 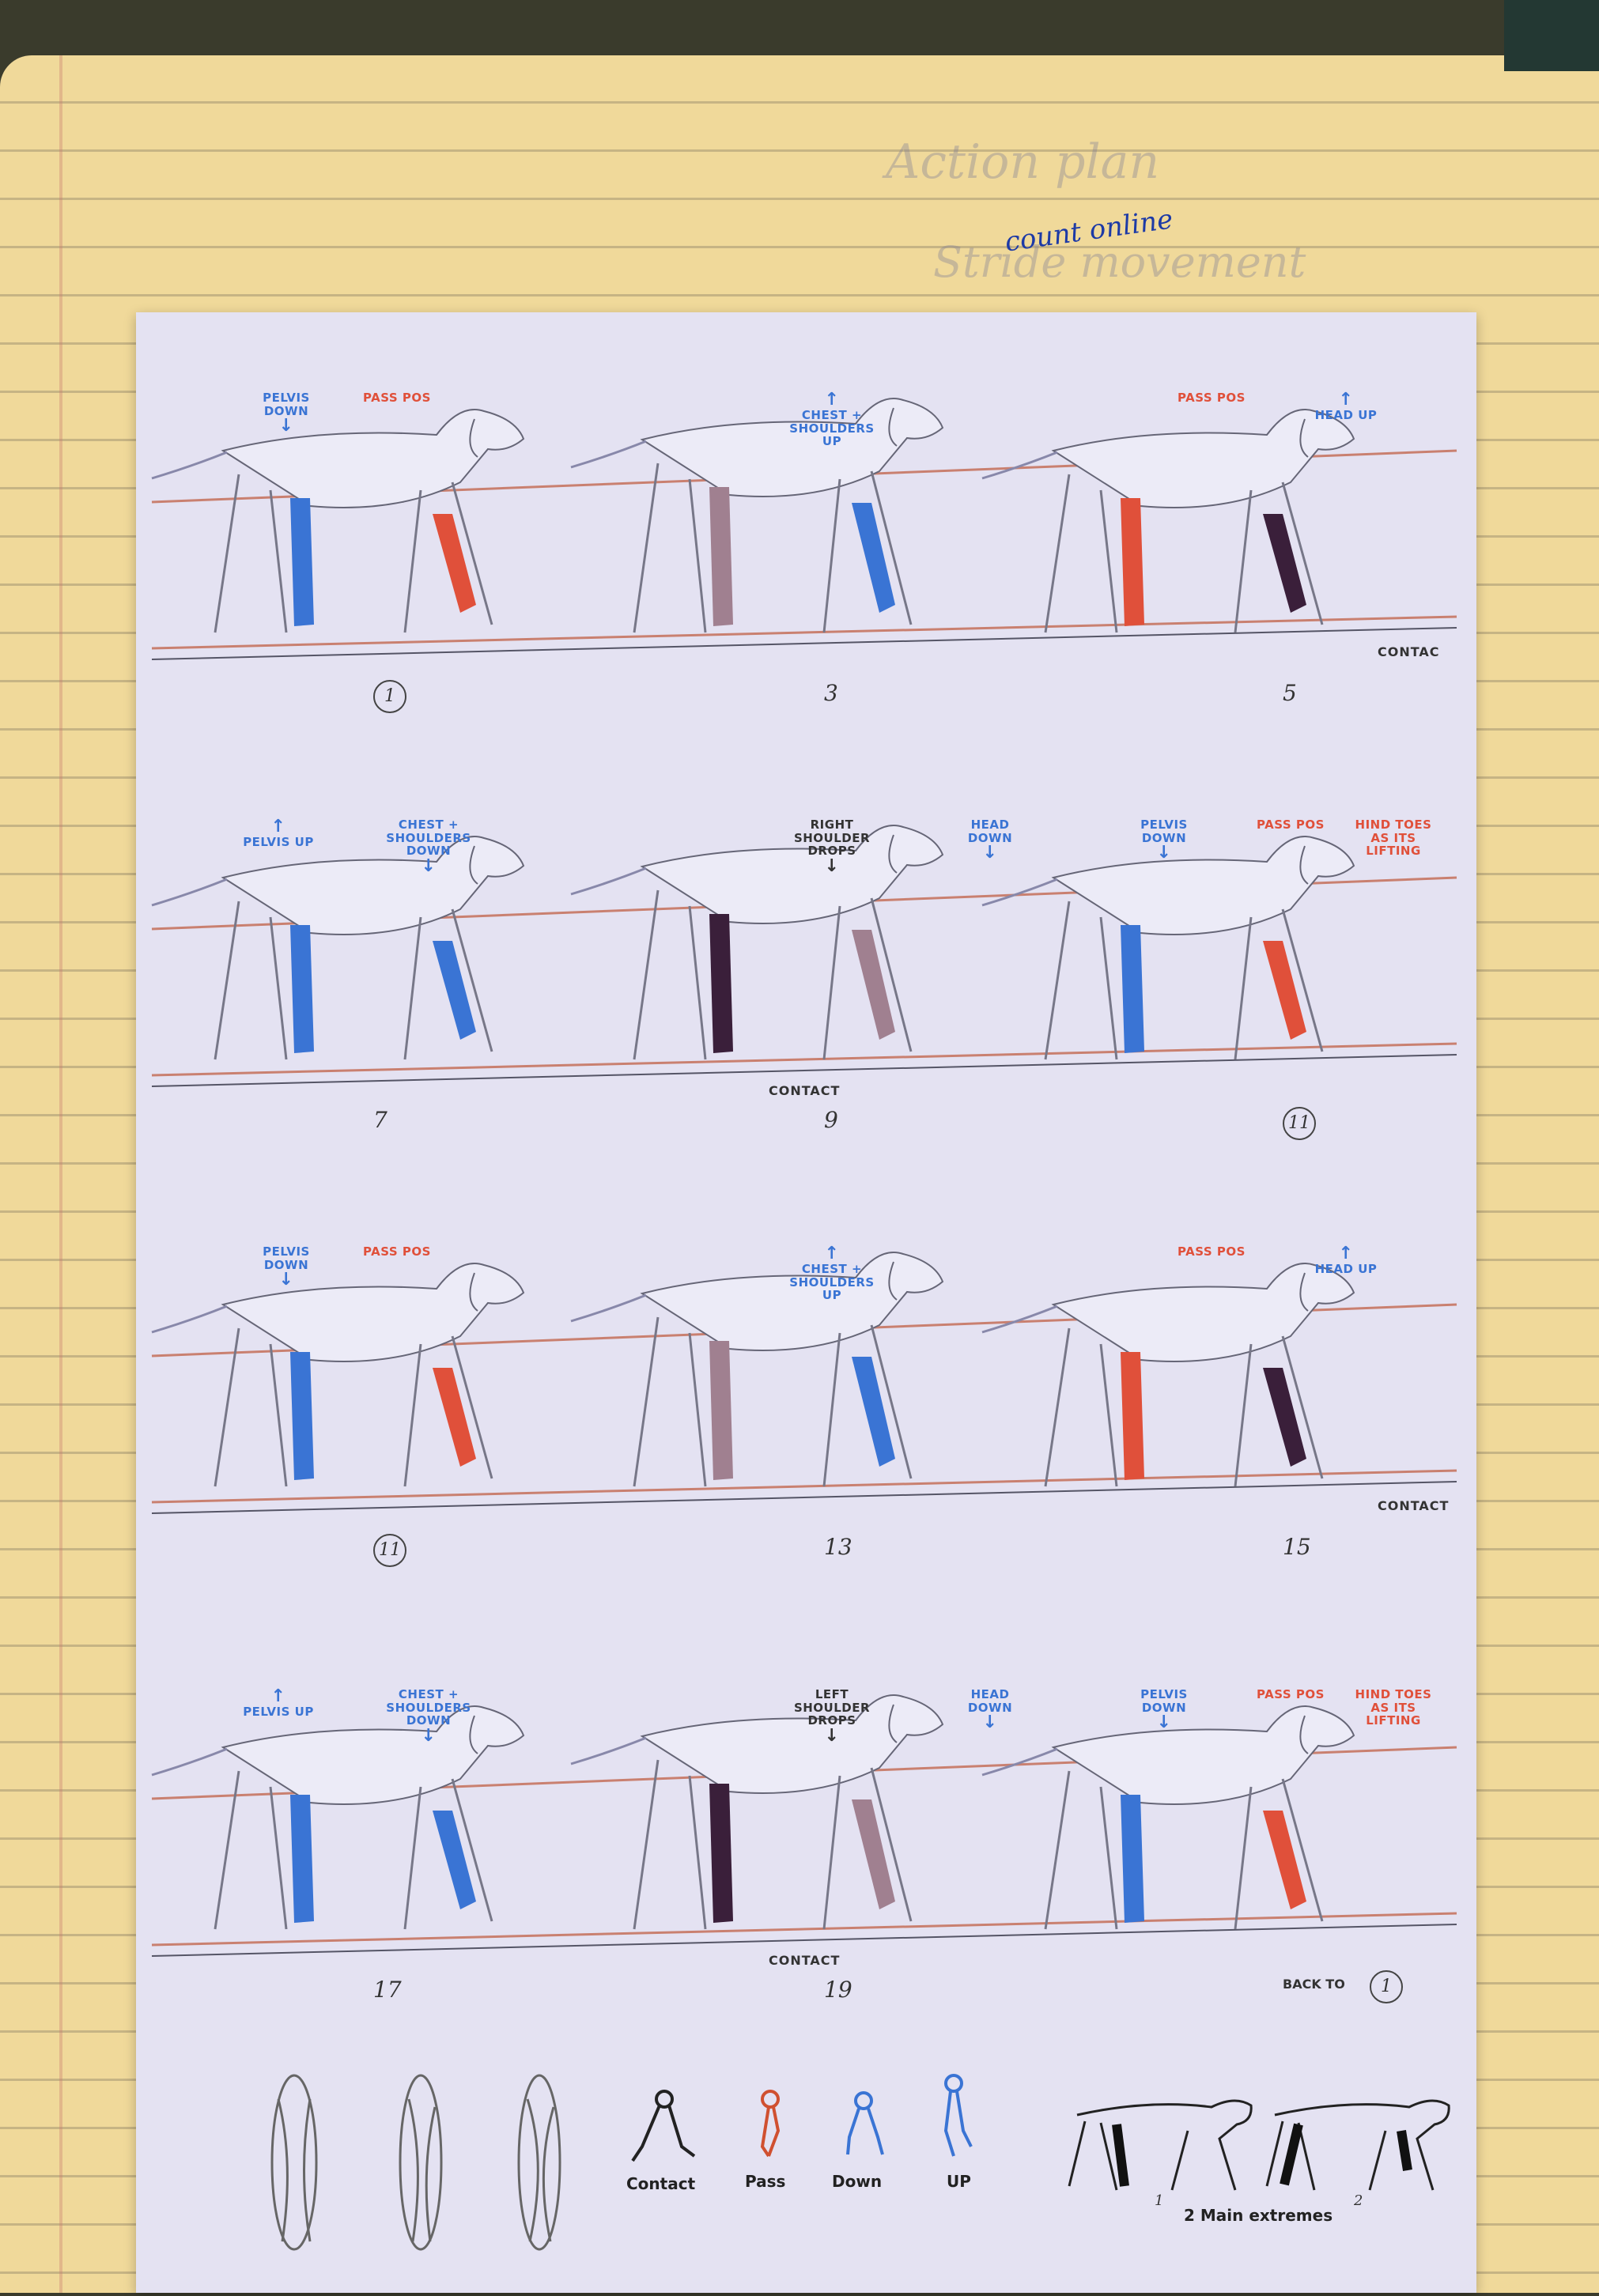 What do you see at coordinates (865, 2123) in the screenshot?
I see `down-stick-figure` at bounding box center [865, 2123].